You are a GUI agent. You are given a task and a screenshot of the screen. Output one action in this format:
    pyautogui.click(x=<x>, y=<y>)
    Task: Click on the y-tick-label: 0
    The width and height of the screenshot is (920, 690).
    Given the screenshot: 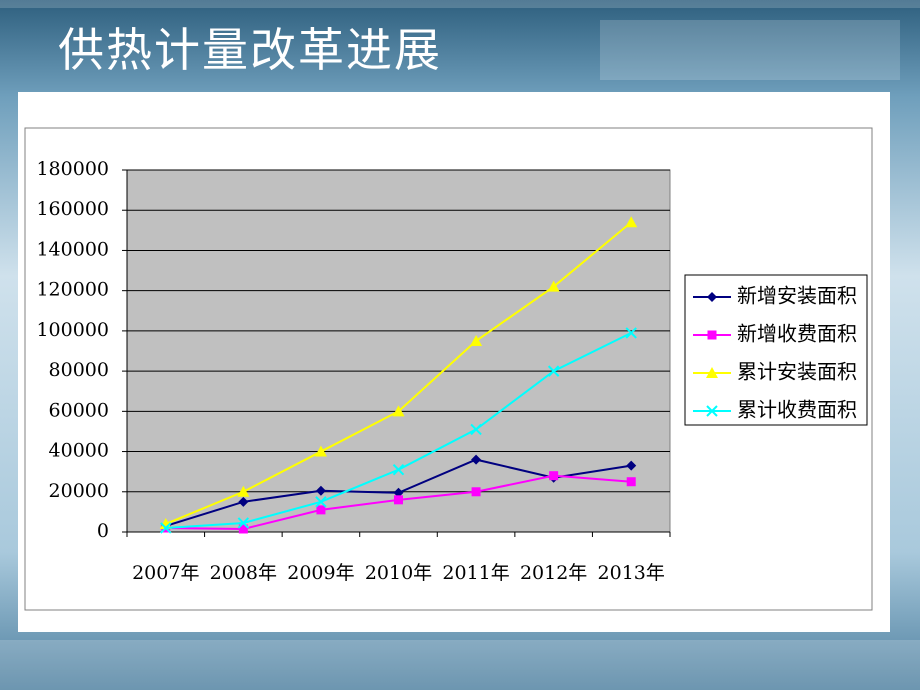 What is the action you would take?
    pyautogui.click(x=103, y=531)
    